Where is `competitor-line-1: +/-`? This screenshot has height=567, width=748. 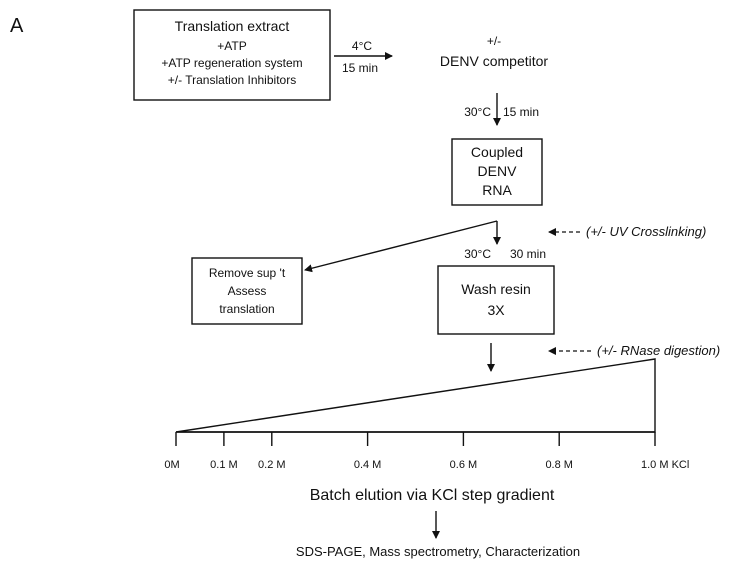 competitor-line-1: +/- is located at coordinates (494, 41).